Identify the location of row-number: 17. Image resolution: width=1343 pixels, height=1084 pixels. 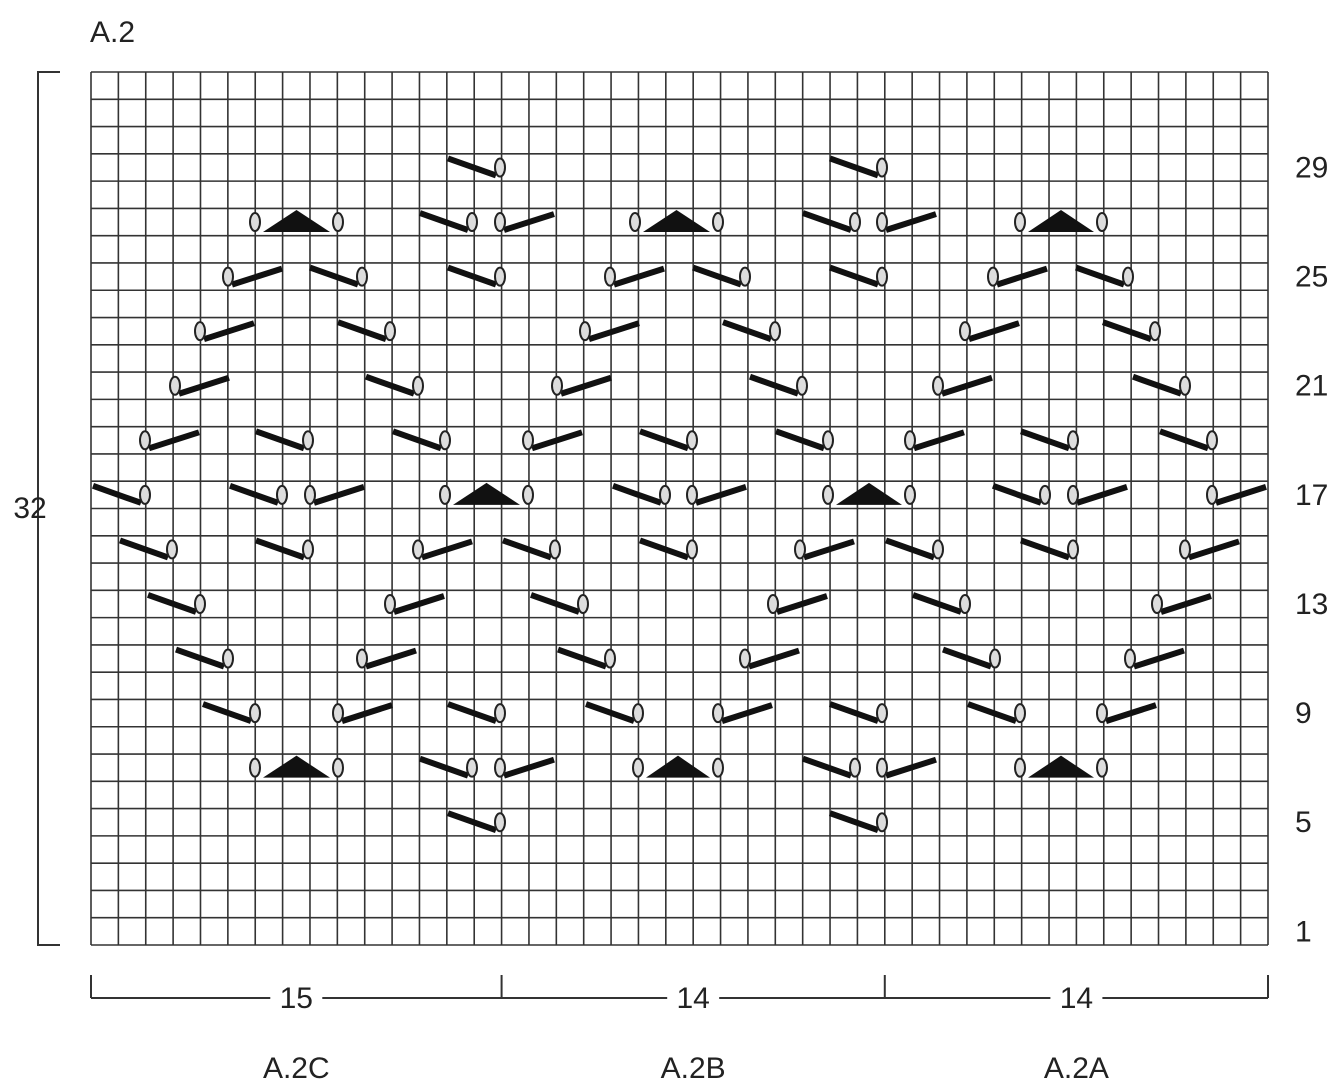
(1311, 495).